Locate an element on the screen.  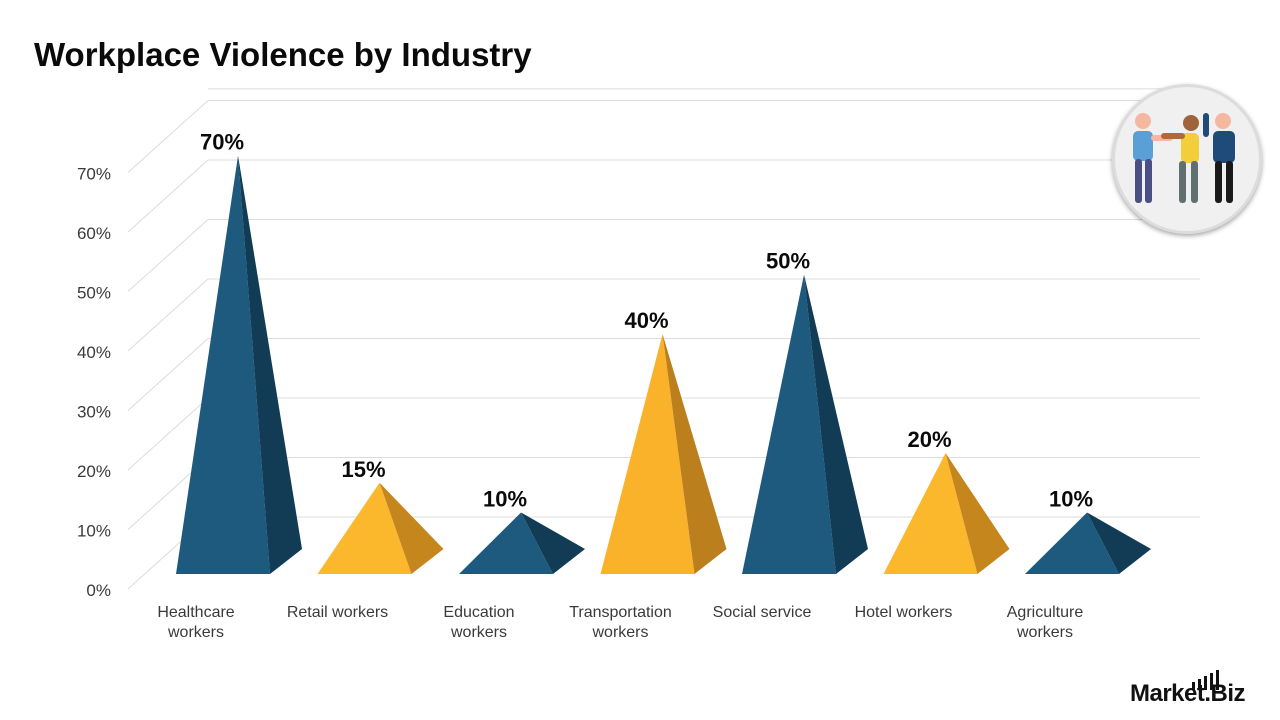
data-label: 50% is located at coordinates (788, 261).